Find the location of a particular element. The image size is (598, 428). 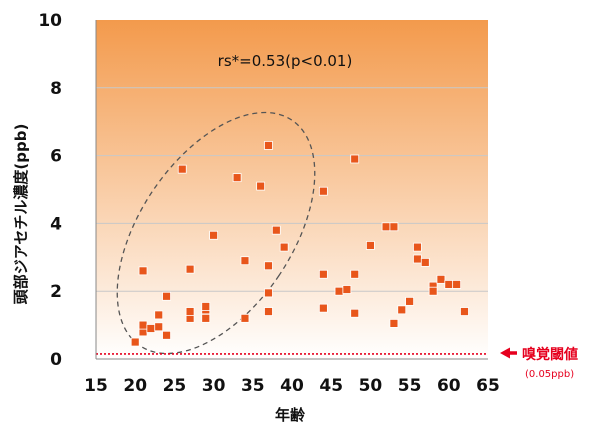

x-tick-label: 40 is located at coordinates (292, 386).